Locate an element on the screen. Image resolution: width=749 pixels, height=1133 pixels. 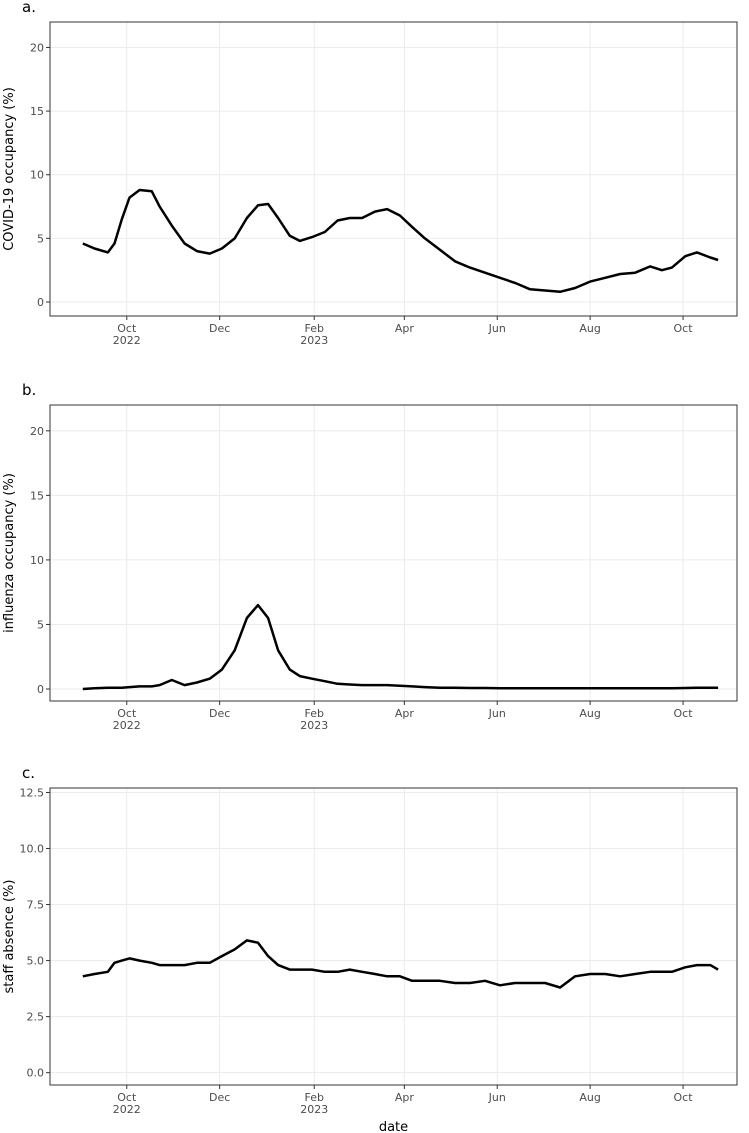
y-tick-label: 7.5 is located at coordinates (36, 905).